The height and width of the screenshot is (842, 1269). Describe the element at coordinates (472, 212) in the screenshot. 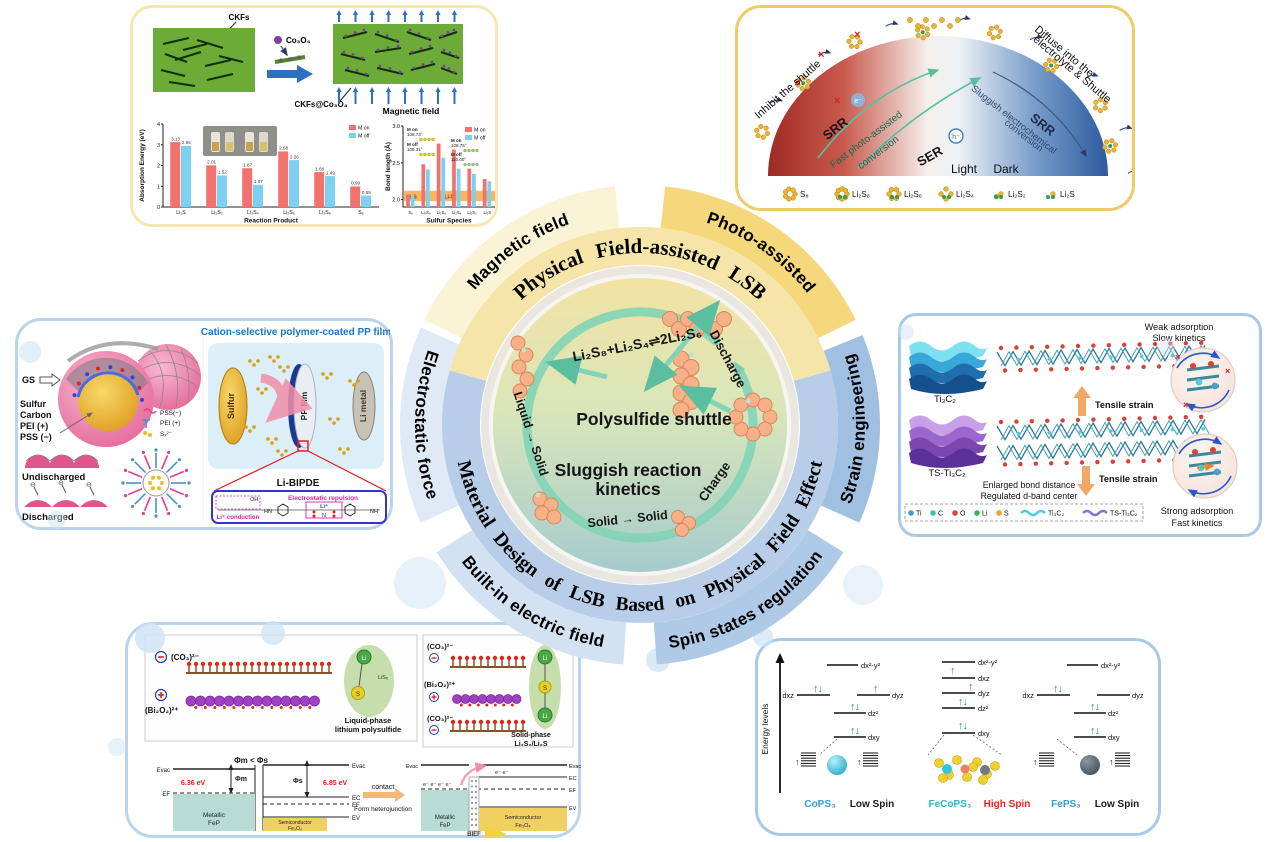

I see `x-tick-label: Li₂S₂` at that location.